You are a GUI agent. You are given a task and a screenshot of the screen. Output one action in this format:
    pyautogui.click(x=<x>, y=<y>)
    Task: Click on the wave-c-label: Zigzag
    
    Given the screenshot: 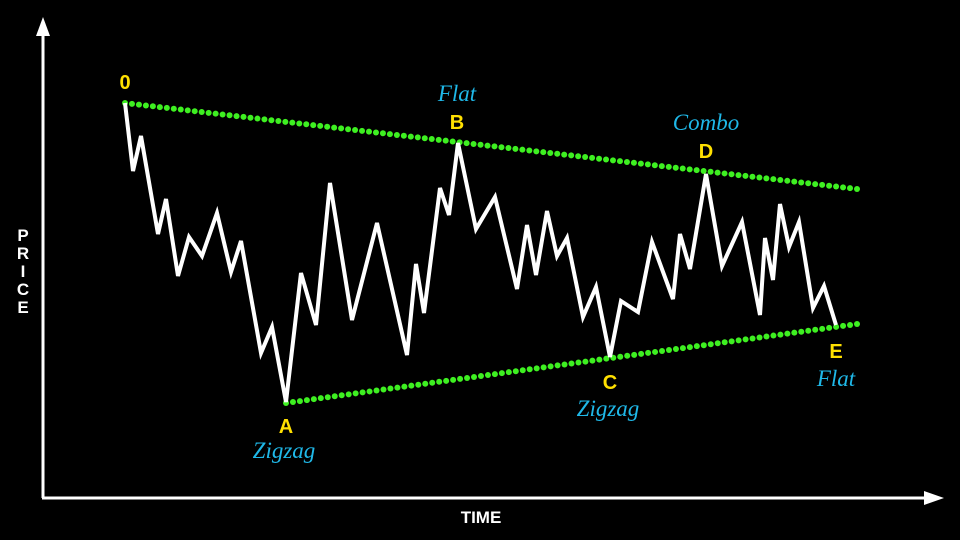 What is the action you would take?
    pyautogui.click(x=608, y=408)
    